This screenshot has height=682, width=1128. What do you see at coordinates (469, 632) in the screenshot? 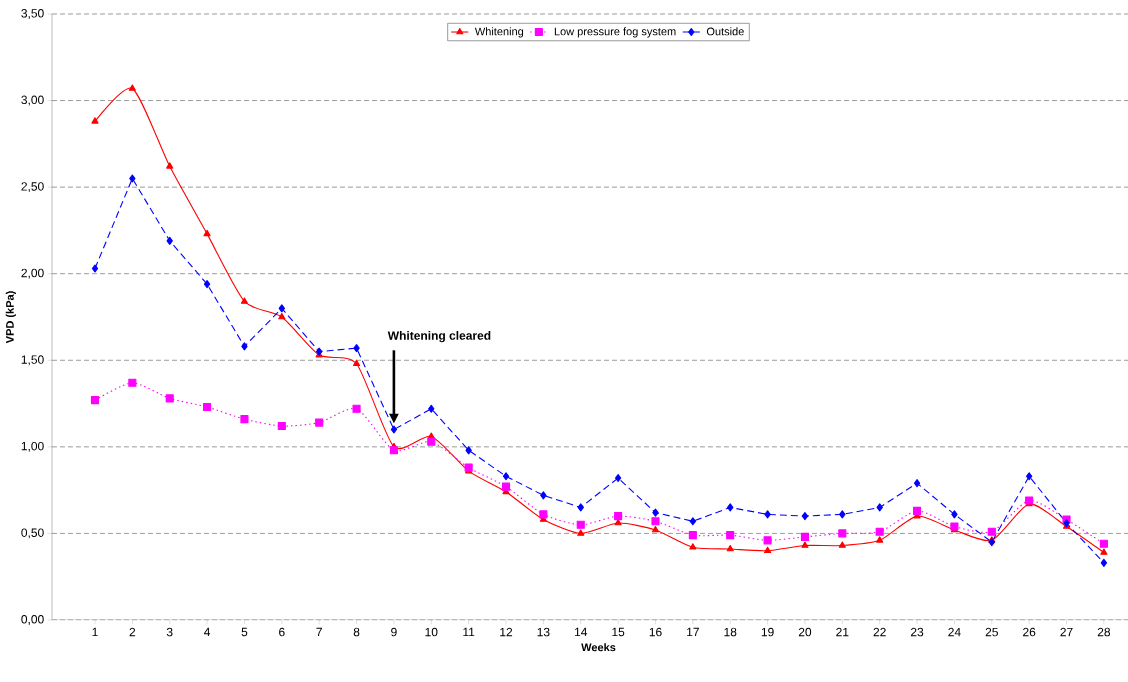
I see `x-tick-label: 11` at bounding box center [469, 632].